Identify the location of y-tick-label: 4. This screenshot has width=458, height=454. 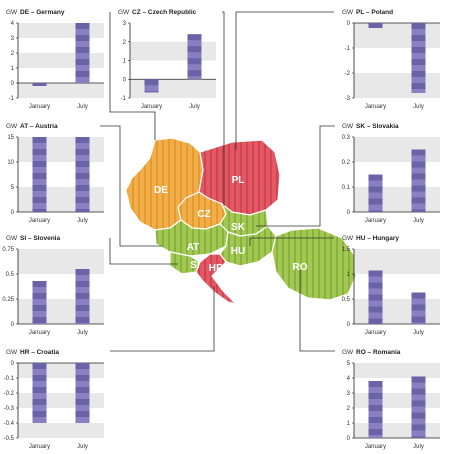
(13, 24).